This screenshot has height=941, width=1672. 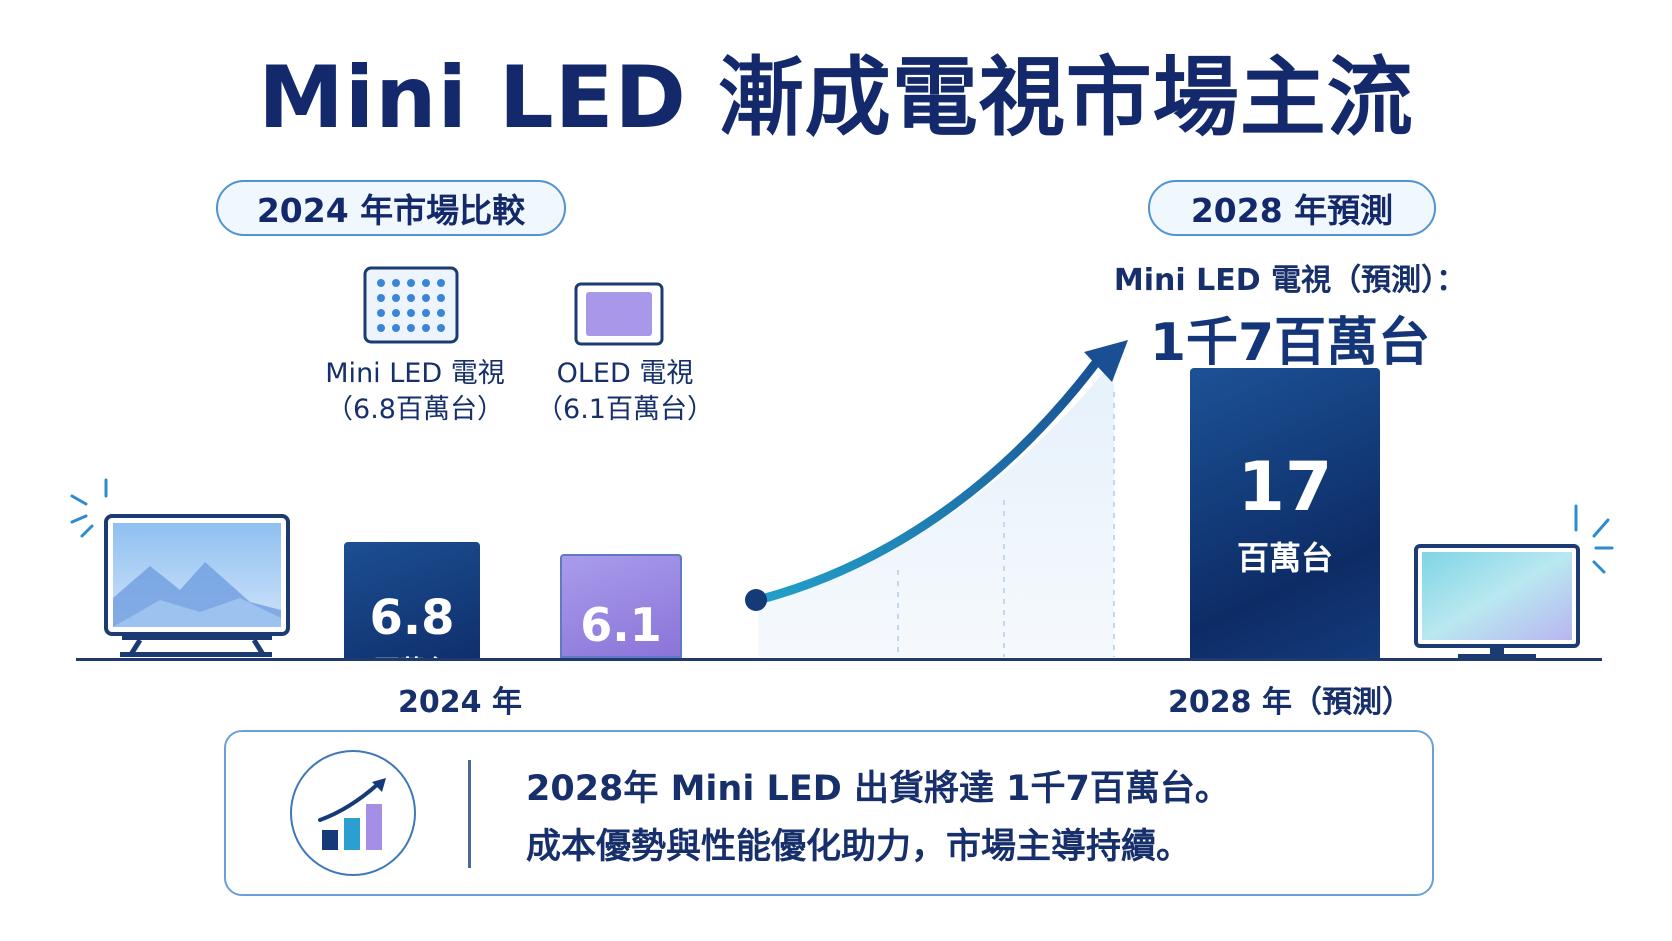 I want to click on bar-mini-led-2028: 17 百萬台, so click(x=1285, y=513).